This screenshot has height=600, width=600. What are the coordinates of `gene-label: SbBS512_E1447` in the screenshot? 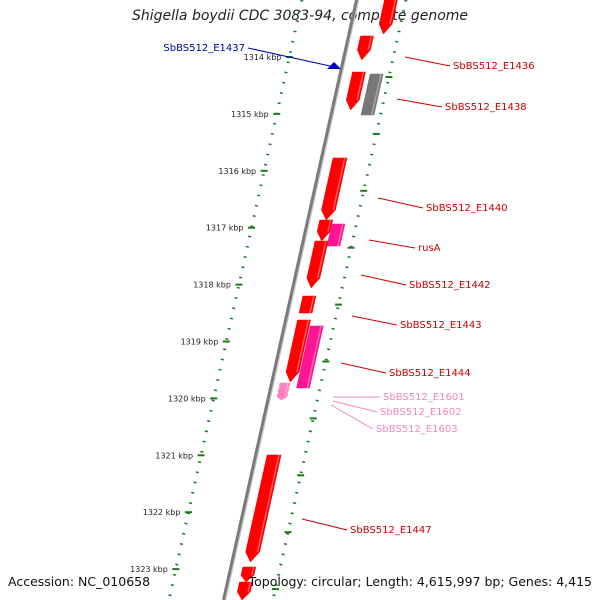 It's located at (391, 530).